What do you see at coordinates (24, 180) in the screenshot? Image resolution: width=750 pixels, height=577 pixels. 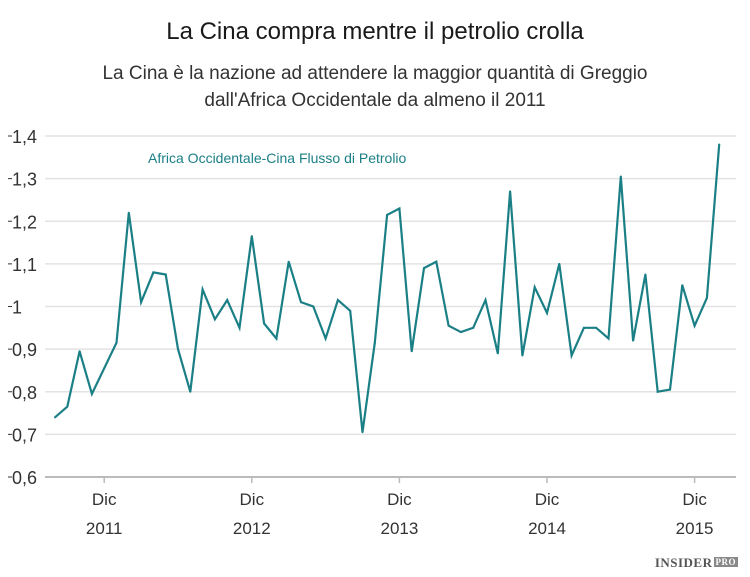 I see `y-tick-label: 1,3` at bounding box center [24, 180].